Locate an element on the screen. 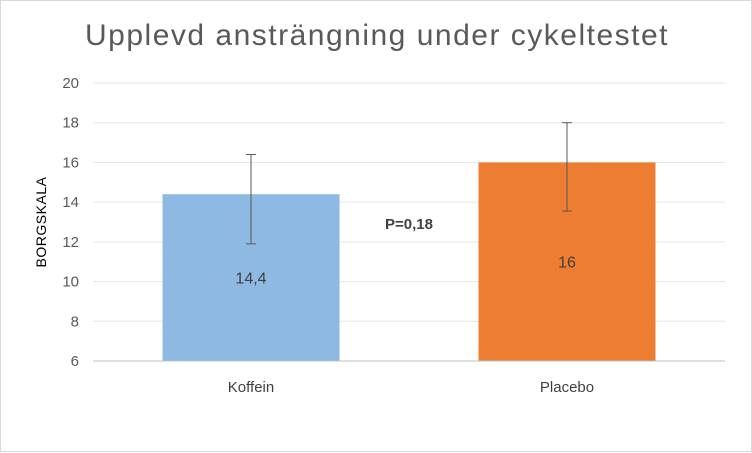 The height and width of the screenshot is (453, 752). chart-title: Upplevd ansträngning under cykeltestet is located at coordinates (377, 35).